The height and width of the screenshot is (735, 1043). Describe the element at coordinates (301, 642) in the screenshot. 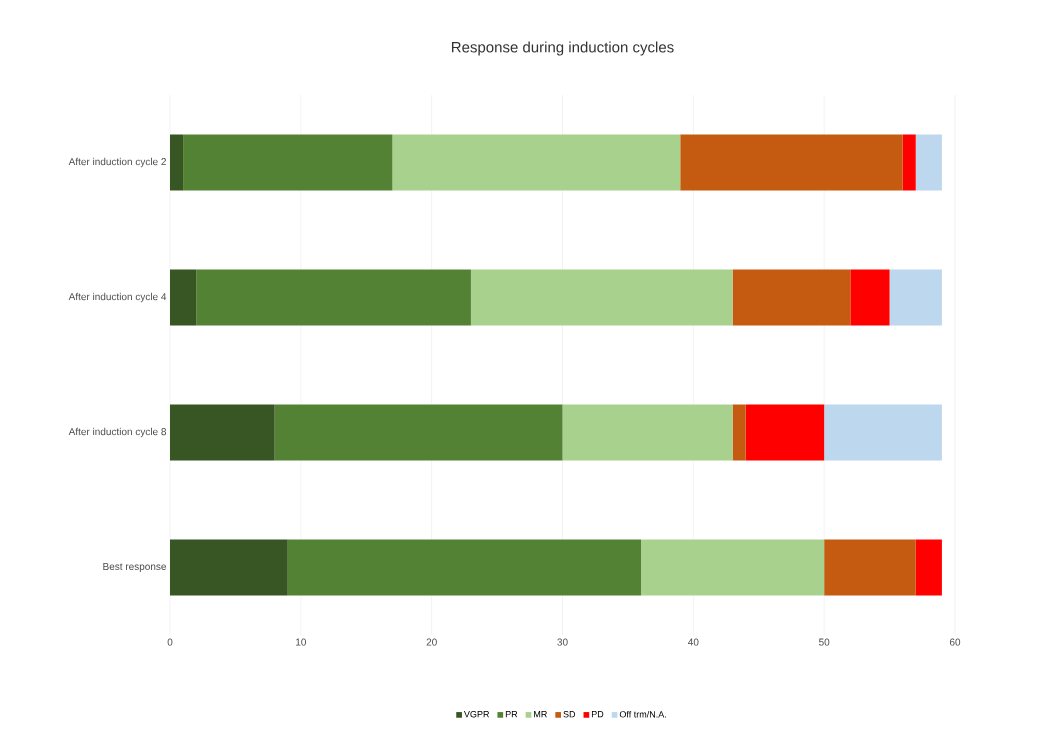

I see `x-tick-label: 10` at that location.